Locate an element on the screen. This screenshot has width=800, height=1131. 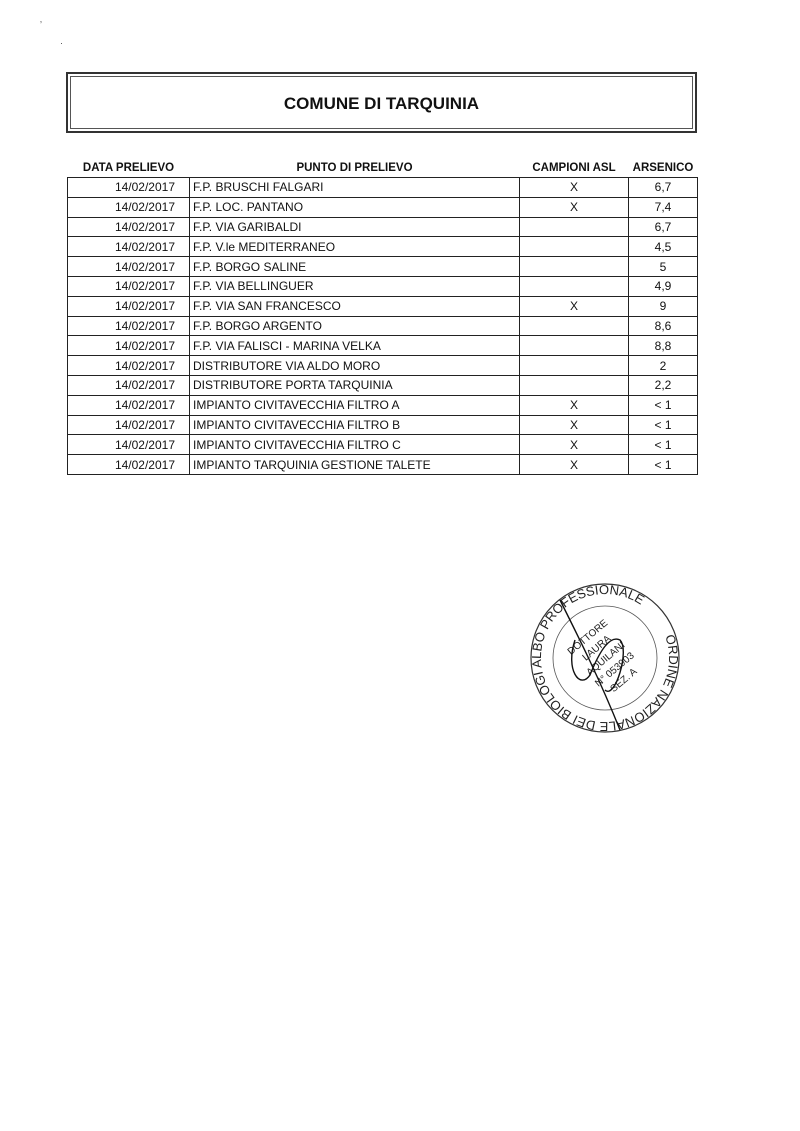
table-row: 14/02/2017 F.P. LOC. PANTANO X 7,4 is located at coordinates (382, 207).